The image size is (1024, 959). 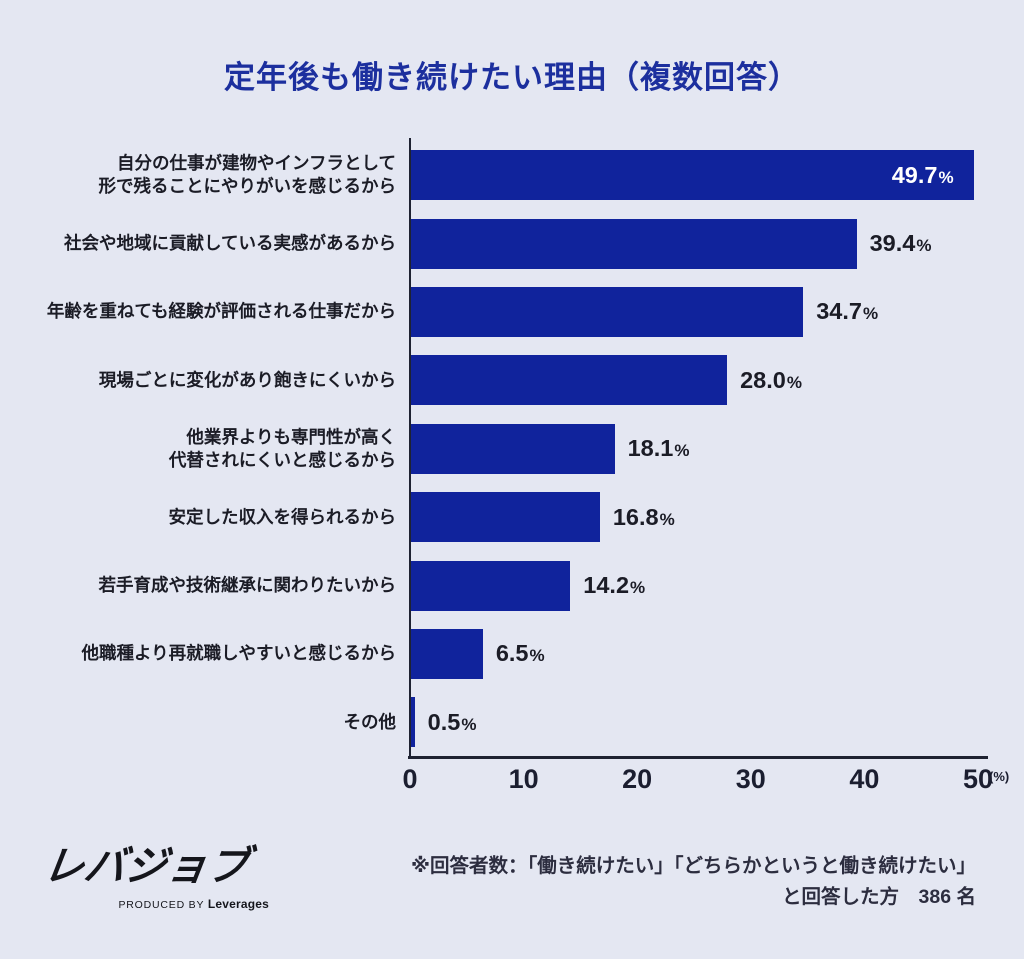 I want to click on bar-area: 39.4%, so click(x=716, y=243).